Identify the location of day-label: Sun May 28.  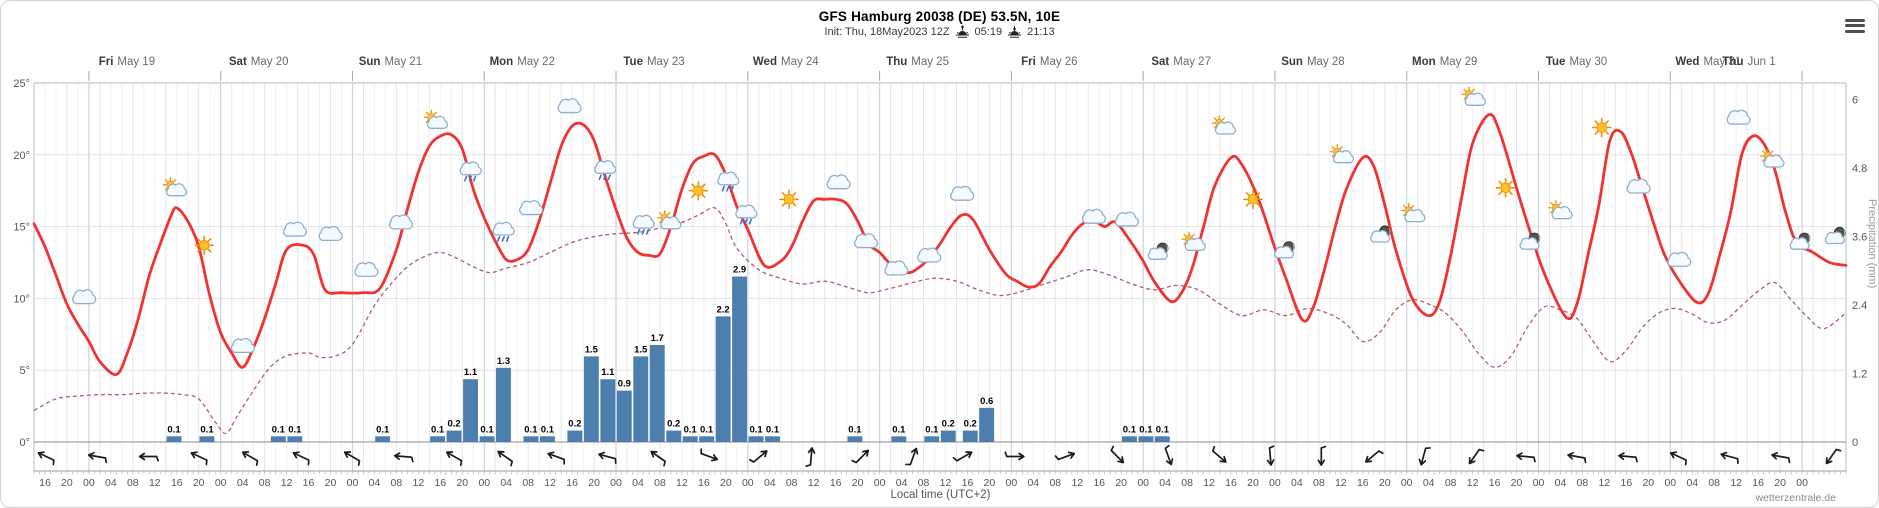
(1312, 62).